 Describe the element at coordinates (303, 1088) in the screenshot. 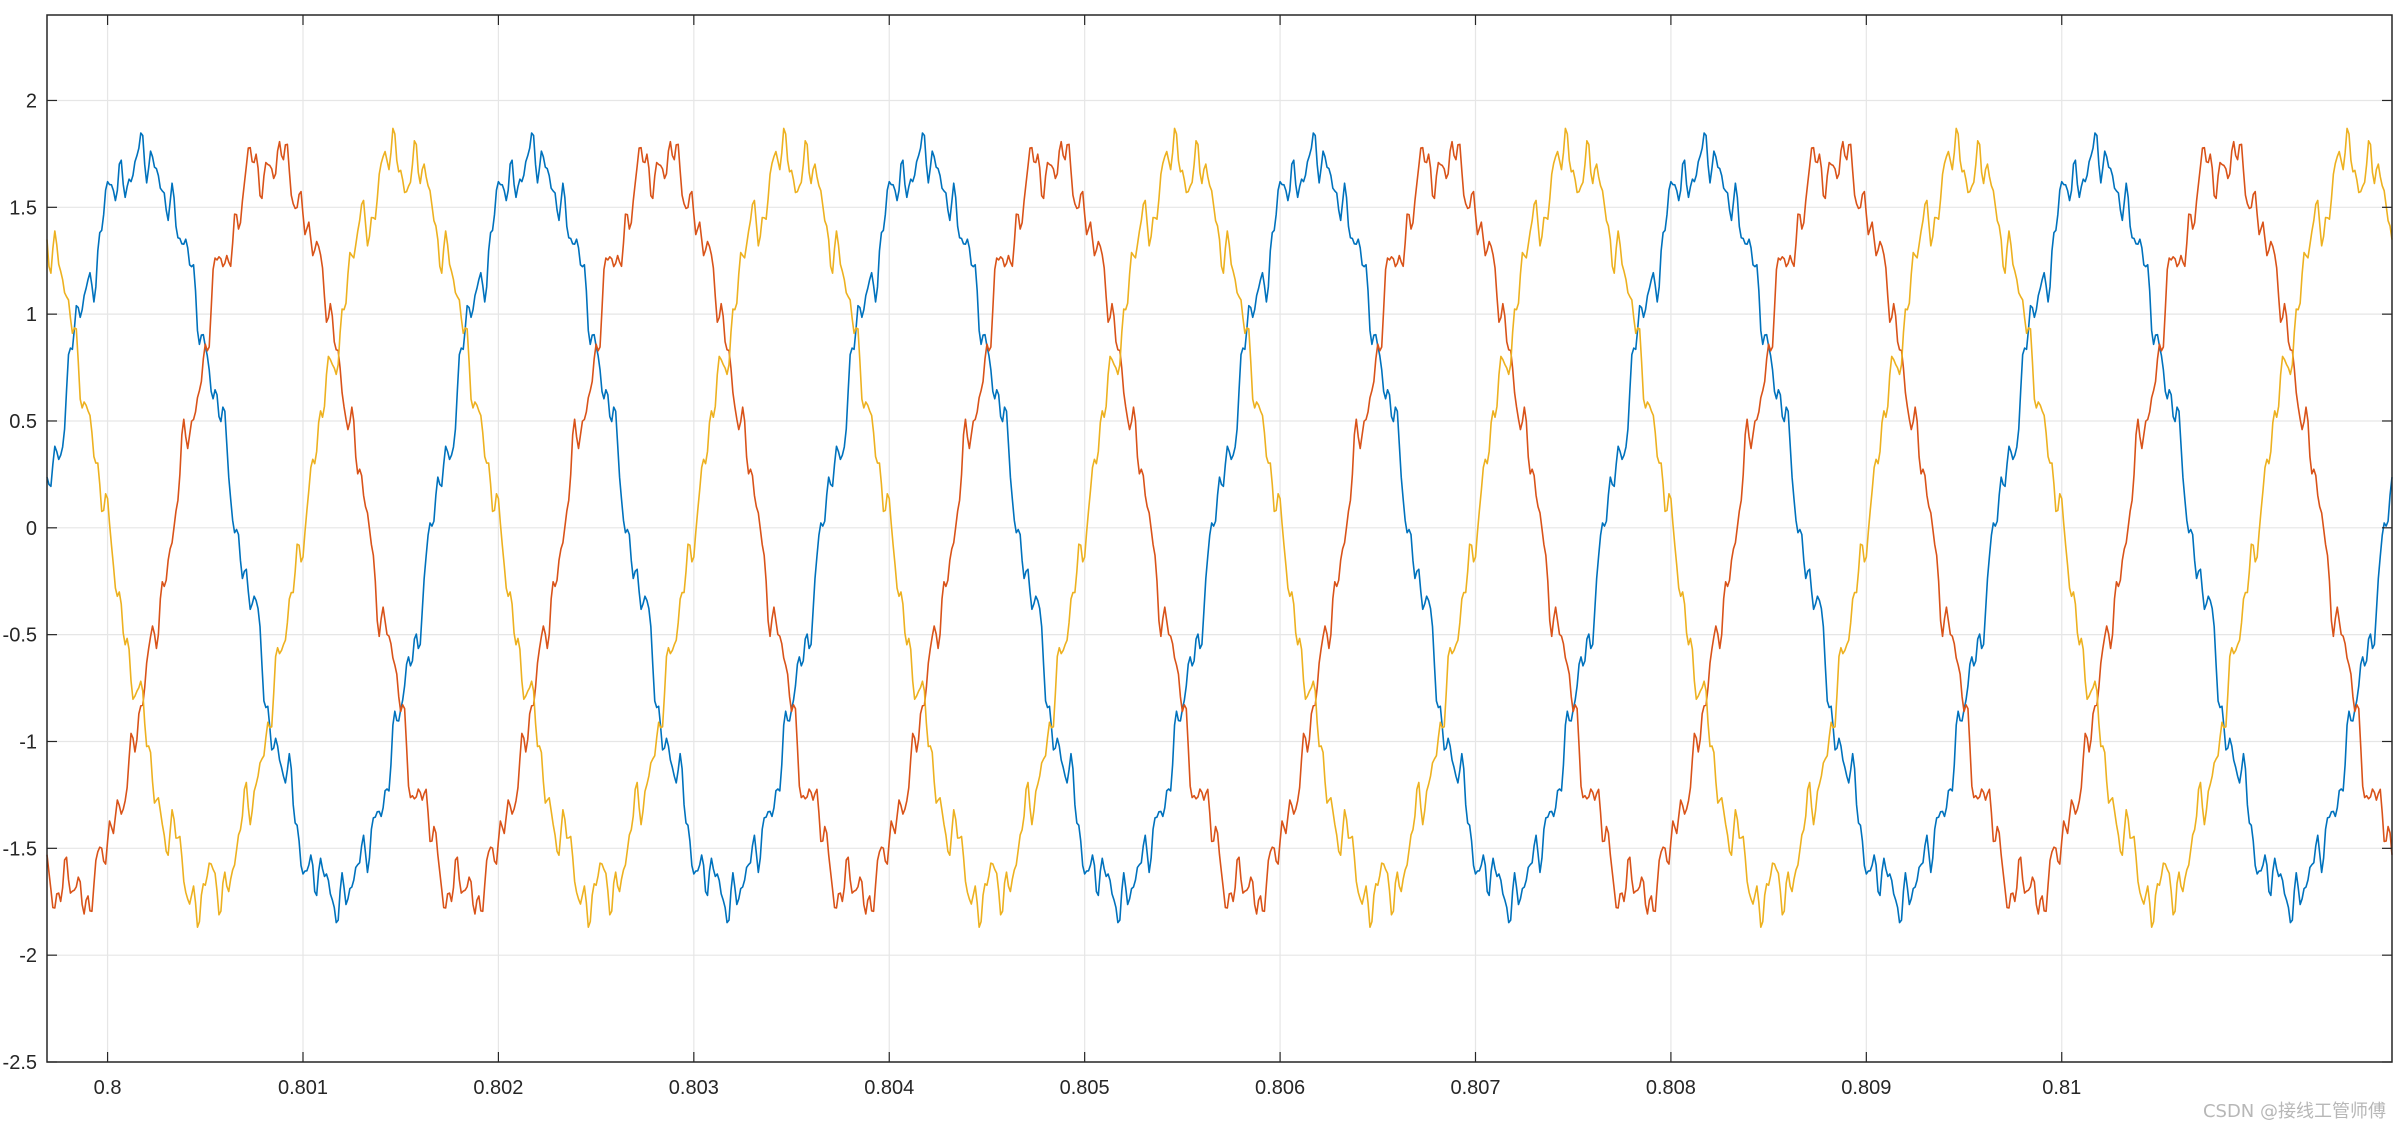

I see `x-tick-label: 0.801` at that location.